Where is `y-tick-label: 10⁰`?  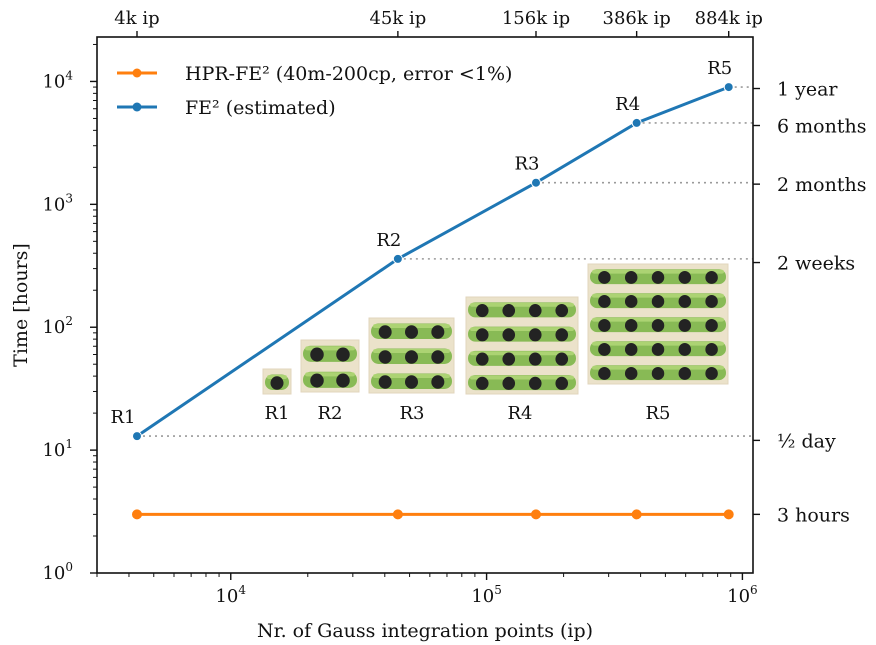 y-tick-label: 10⁰ is located at coordinates (57, 572).